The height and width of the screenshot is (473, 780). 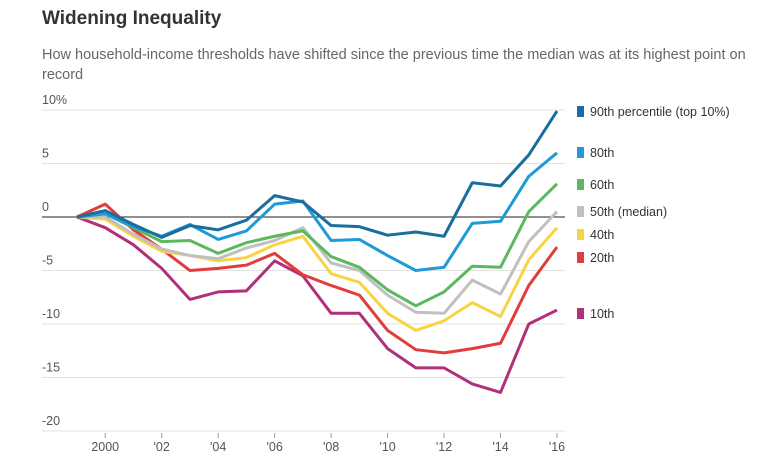 What do you see at coordinates (602, 185) in the screenshot?
I see `legend-label: 60th` at bounding box center [602, 185].